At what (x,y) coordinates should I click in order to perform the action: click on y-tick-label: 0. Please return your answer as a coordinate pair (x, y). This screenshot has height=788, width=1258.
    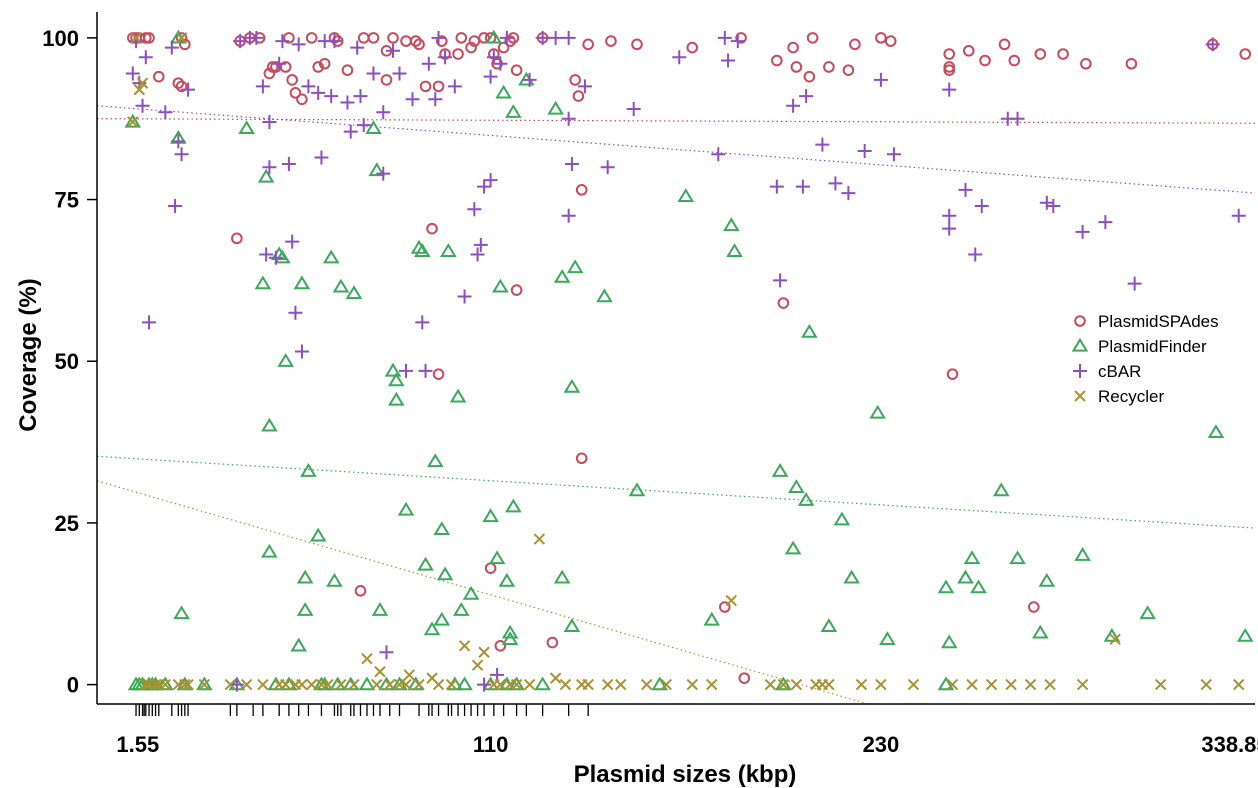
    Looking at the image, I should click on (73, 685).